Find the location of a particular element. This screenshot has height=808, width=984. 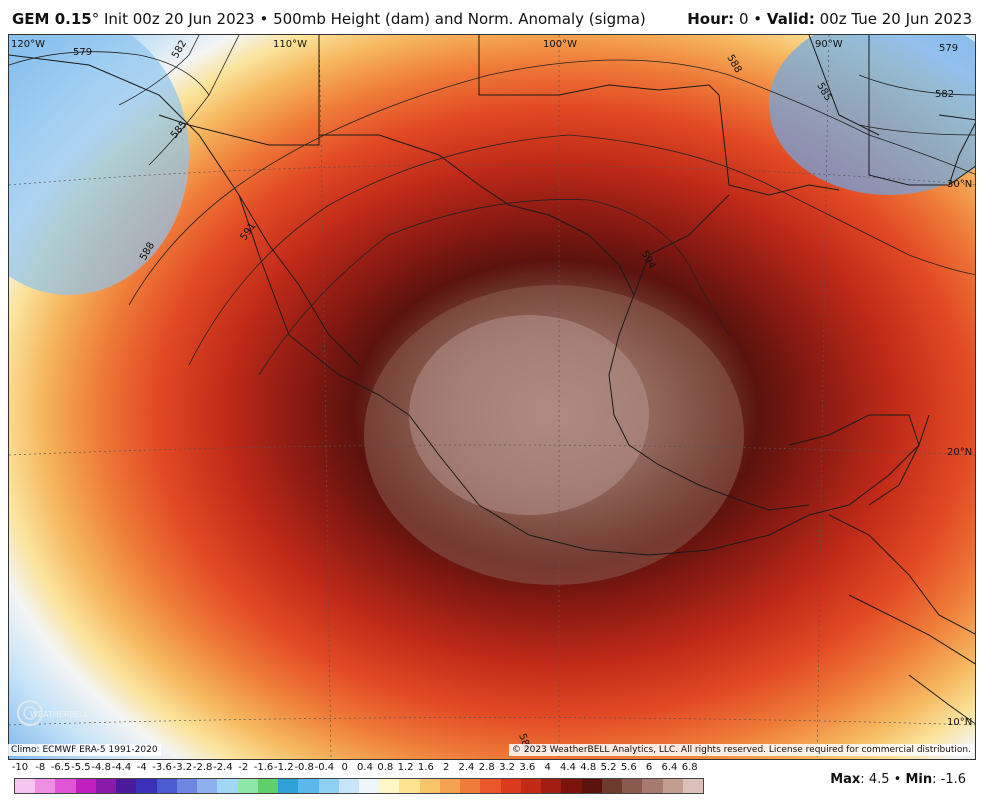

lon-label: 100°W is located at coordinates (560, 44).